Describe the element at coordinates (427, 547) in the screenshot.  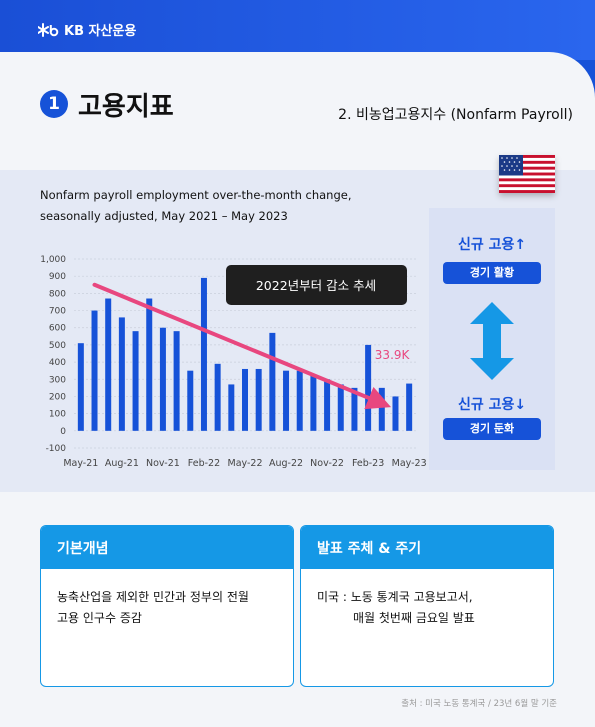
I see `publisher-title: 발표 주체 & 주기` at that location.